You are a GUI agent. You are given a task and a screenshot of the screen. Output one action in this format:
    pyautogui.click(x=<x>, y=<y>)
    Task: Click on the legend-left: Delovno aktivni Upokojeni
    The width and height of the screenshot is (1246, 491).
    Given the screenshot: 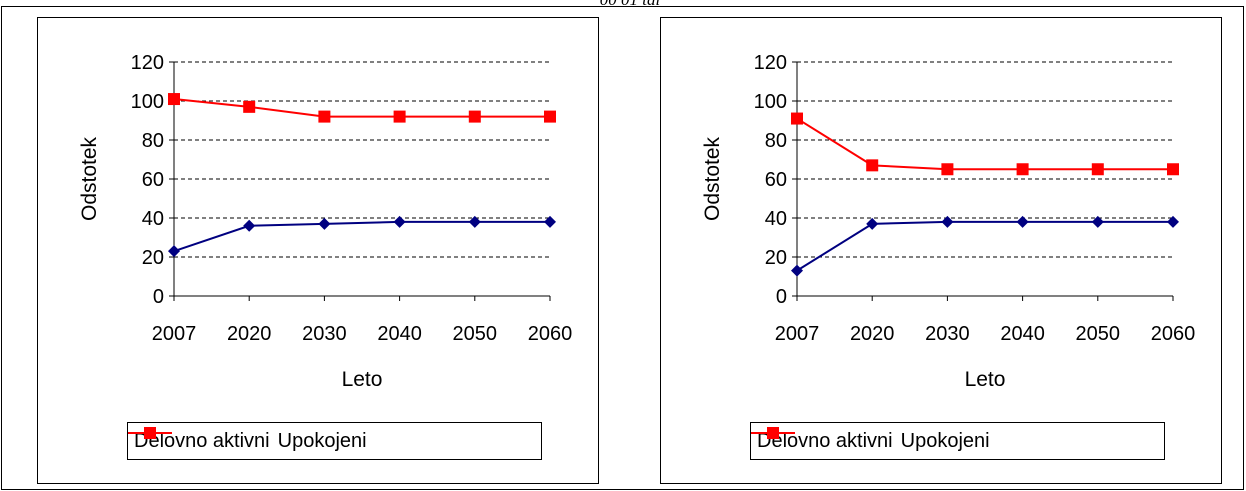 What is the action you would take?
    pyautogui.click(x=334, y=441)
    